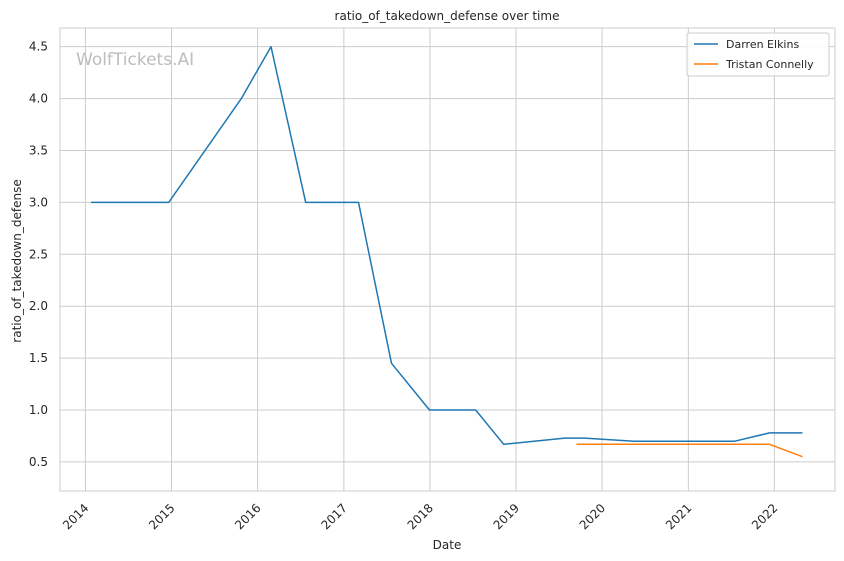 The width and height of the screenshot is (844, 561). What do you see at coordinates (38, 410) in the screenshot?
I see `y-tick-label: 1.0` at bounding box center [38, 410].